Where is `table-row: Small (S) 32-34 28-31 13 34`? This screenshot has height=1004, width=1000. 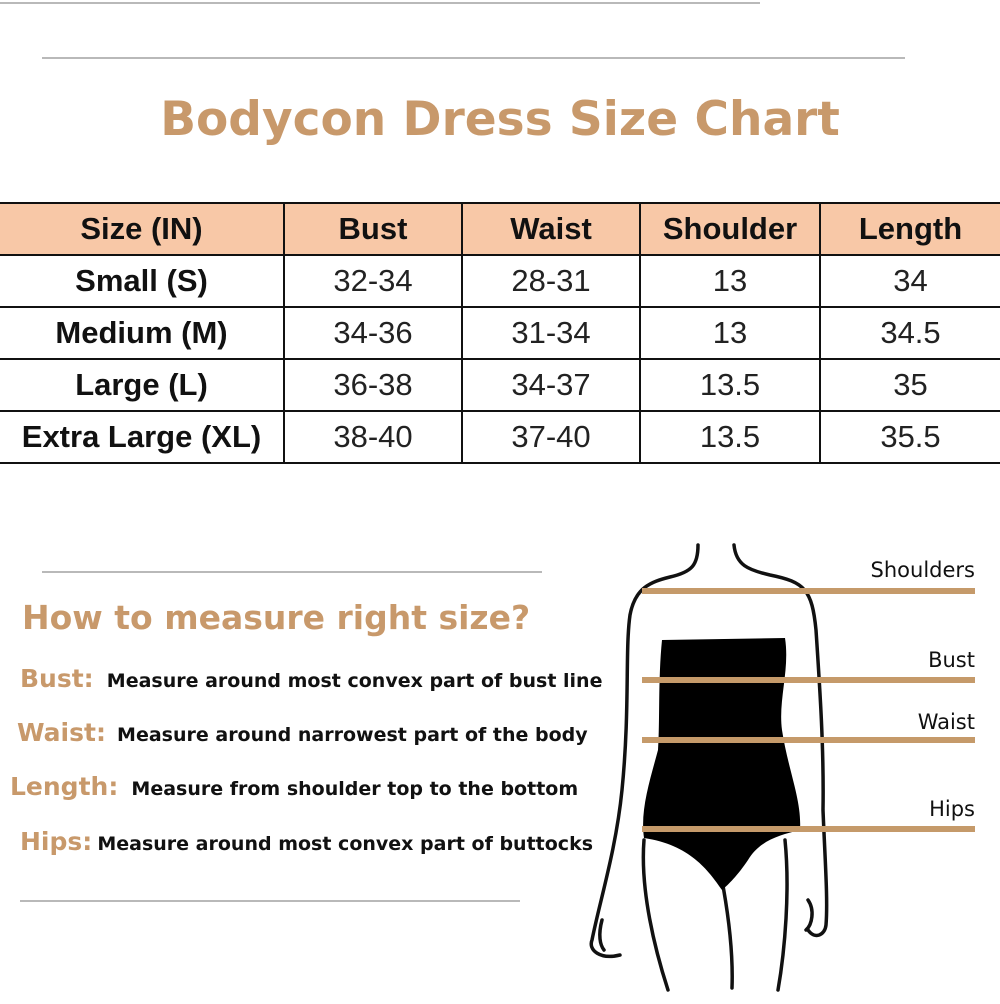 table-row: Small (S) 32-34 28-31 13 34 is located at coordinates (500, 281).